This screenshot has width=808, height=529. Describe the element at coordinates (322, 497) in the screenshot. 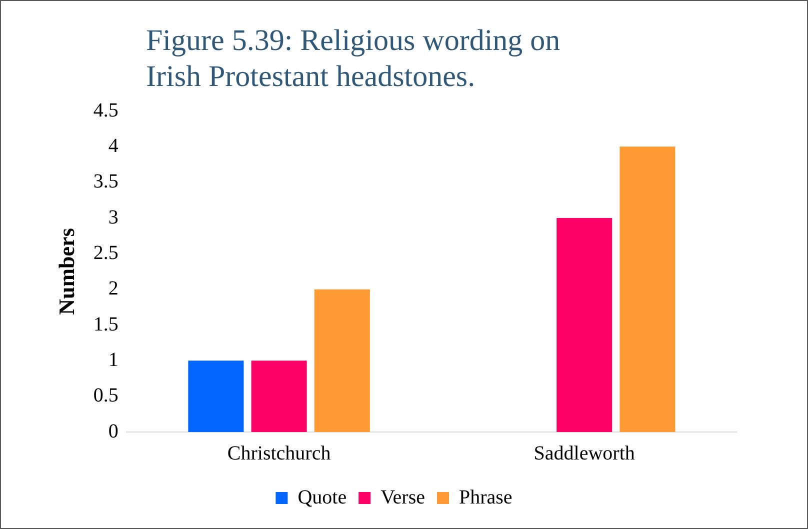

I see `legend-label: Quote` at that location.